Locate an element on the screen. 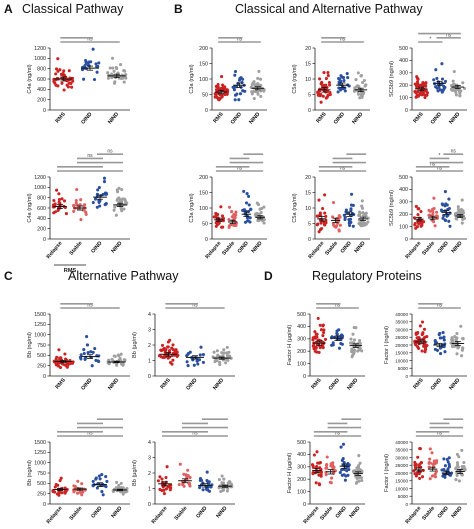 This screenshot has height=529, width=474. y-tick-label: 100 is located at coordinates (203, 209).